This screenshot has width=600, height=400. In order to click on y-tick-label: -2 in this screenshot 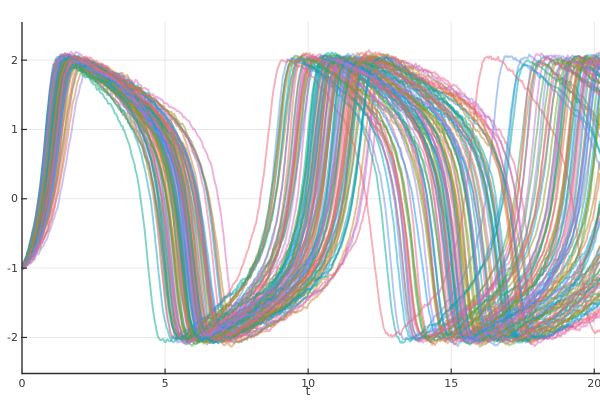, I will do `click(12, 337)`.